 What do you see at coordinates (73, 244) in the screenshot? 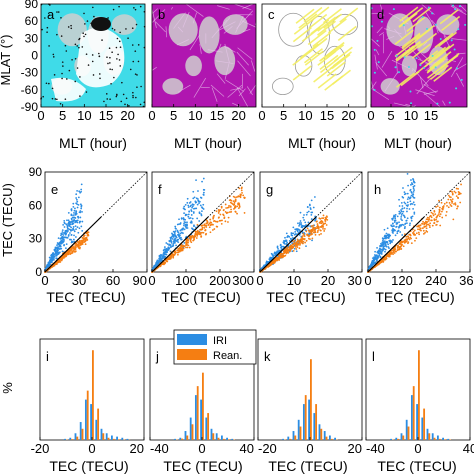
I see `fit-line` at bounding box center [73, 244].